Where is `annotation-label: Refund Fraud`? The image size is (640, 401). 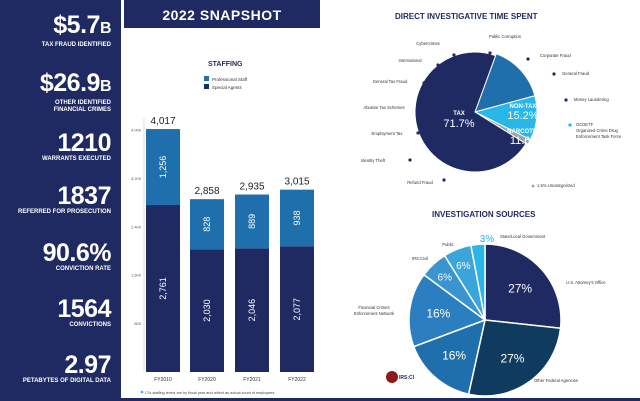
annotation-label: Refund Fraud is located at coordinates (420, 182).